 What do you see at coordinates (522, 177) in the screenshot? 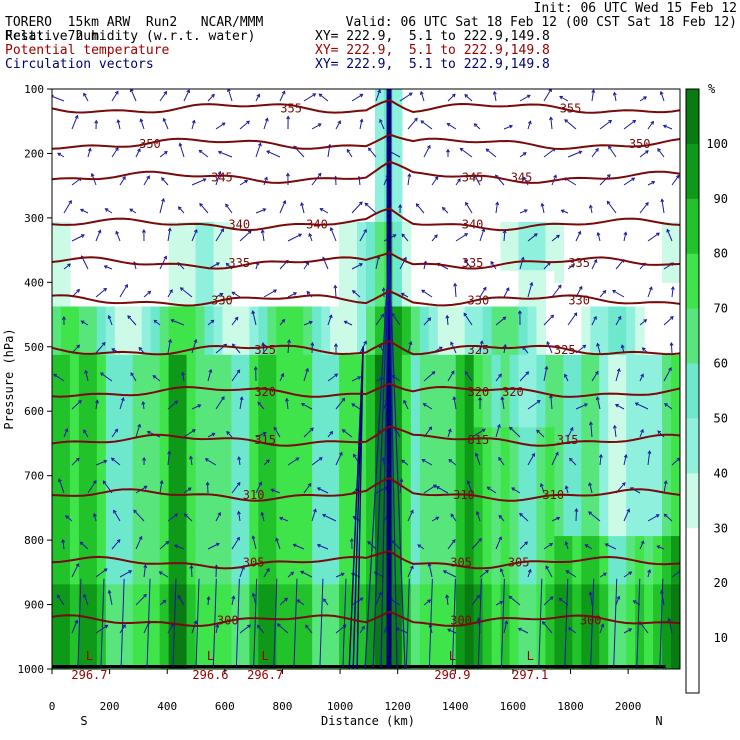
I see `theta-label: 345` at bounding box center [522, 177].